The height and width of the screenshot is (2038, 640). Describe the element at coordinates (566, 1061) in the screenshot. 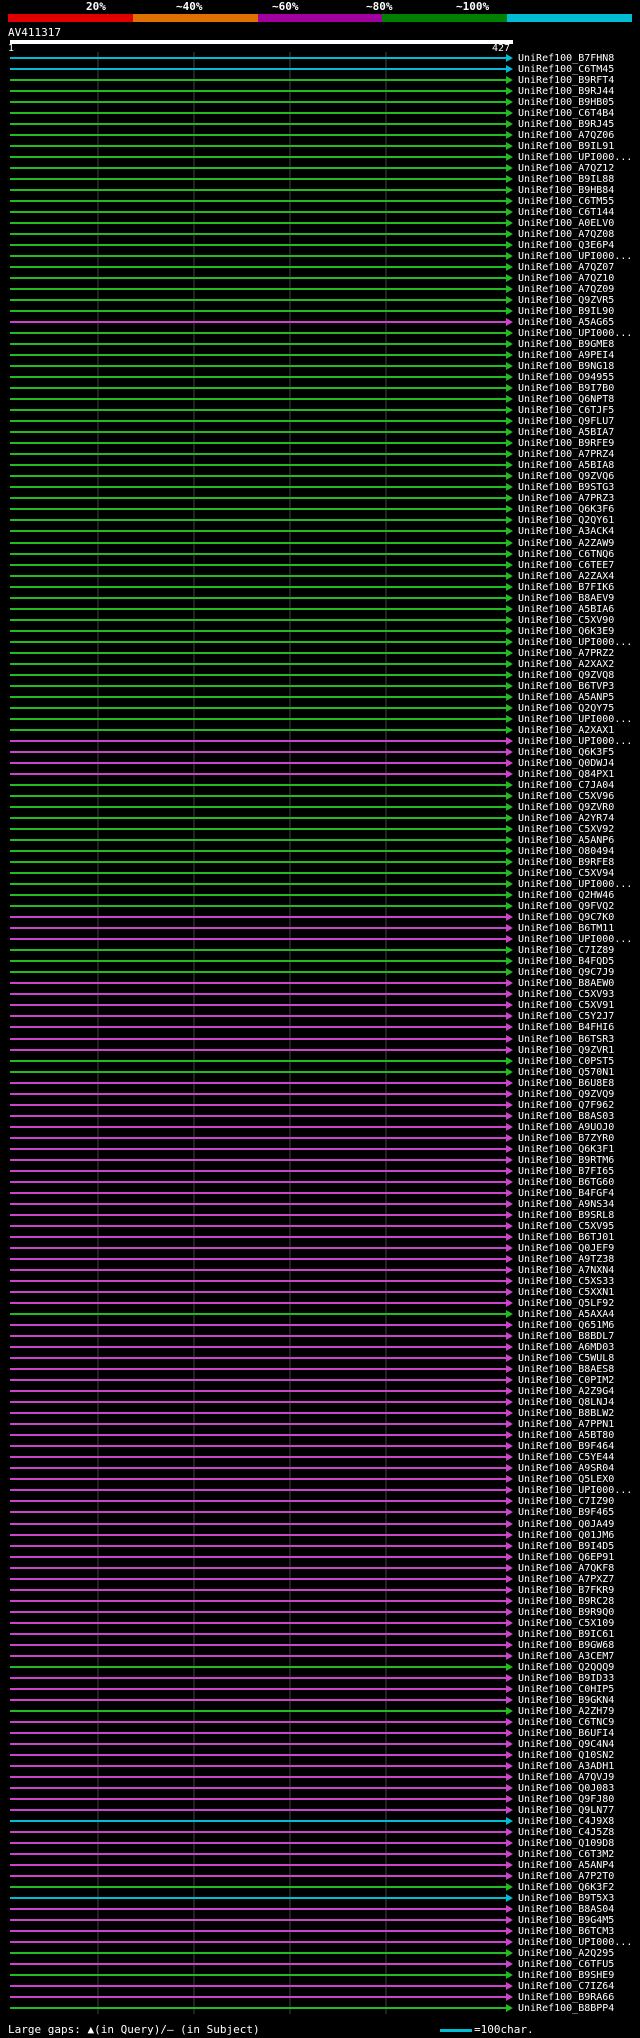

I see `hit-label: UniRef100_C0PST5` at that location.